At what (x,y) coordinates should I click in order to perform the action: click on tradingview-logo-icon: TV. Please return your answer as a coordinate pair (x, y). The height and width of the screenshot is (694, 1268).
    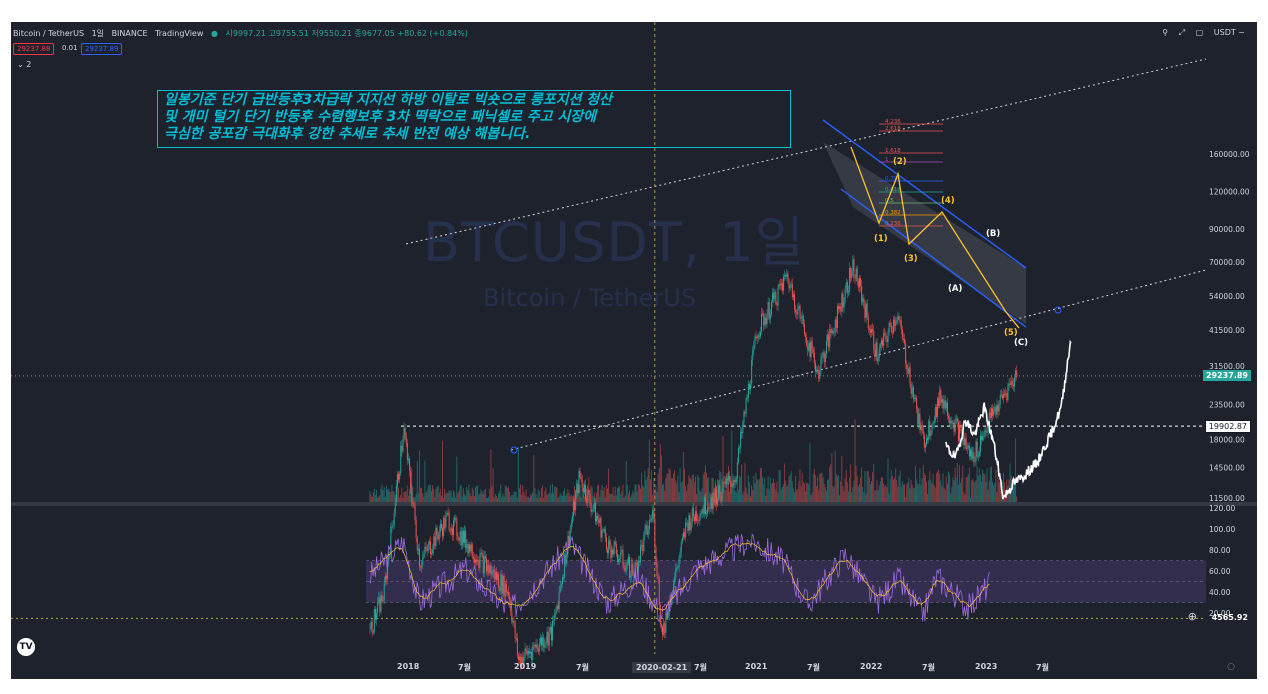
    Looking at the image, I should click on (26, 647).